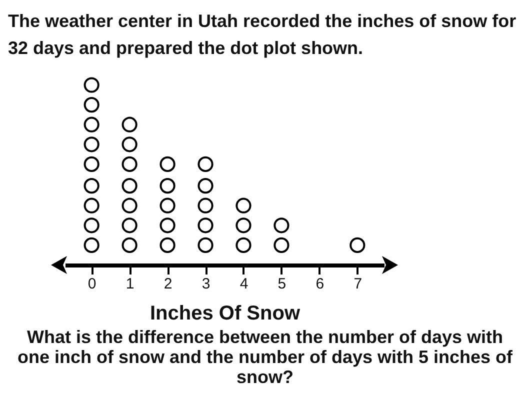 The height and width of the screenshot is (396, 530). What do you see at coordinates (92, 284) in the screenshot?
I see `x-tick-label: 0` at bounding box center [92, 284].